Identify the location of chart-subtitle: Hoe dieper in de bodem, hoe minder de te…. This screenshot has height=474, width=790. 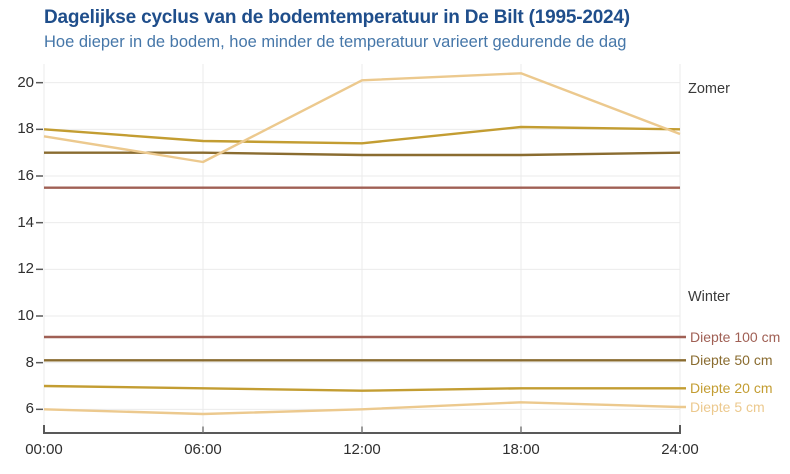
(335, 42).